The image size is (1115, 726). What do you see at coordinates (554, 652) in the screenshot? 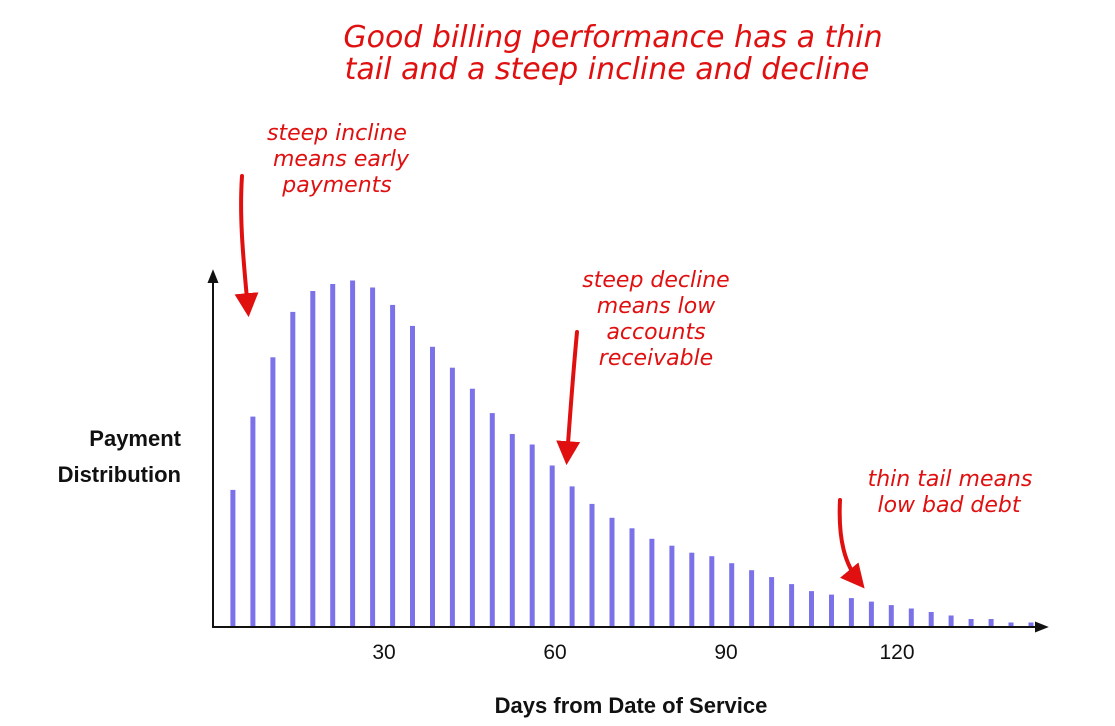
I see `x-tick-label: 60` at bounding box center [554, 652].